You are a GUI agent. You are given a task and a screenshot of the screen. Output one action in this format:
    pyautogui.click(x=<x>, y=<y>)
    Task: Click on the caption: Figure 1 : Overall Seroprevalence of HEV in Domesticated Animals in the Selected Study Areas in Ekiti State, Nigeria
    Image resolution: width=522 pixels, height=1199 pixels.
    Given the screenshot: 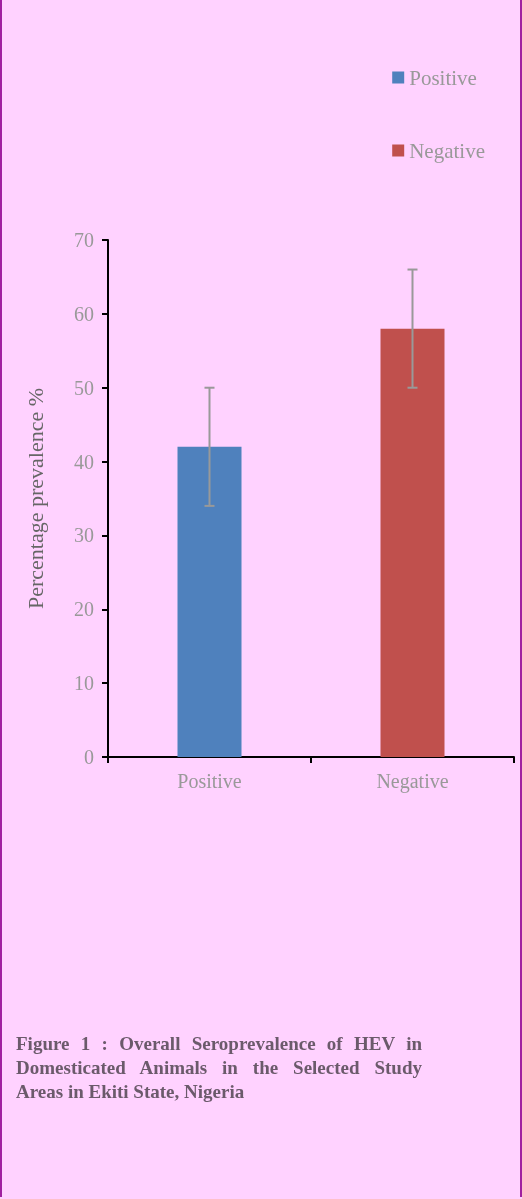 What is the action you would take?
    pyautogui.click(x=219, y=1068)
    